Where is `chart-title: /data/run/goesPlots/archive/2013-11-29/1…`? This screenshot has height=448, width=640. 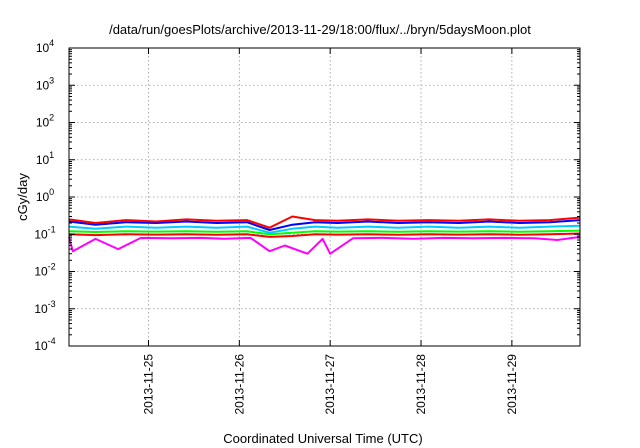
chart-title: /data/run/goesPlots/archive/2013-11-29/1… is located at coordinates (320, 29).